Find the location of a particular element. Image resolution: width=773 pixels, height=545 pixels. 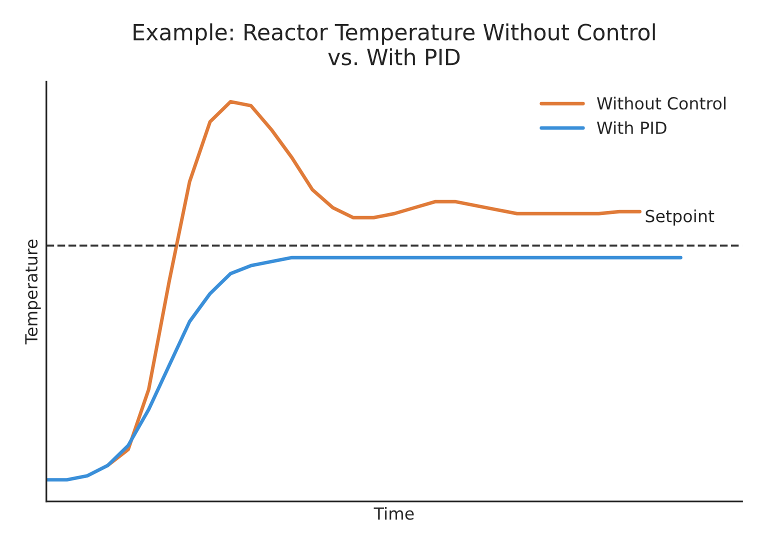

ref-line-label: Setpoint is located at coordinates (680, 218).